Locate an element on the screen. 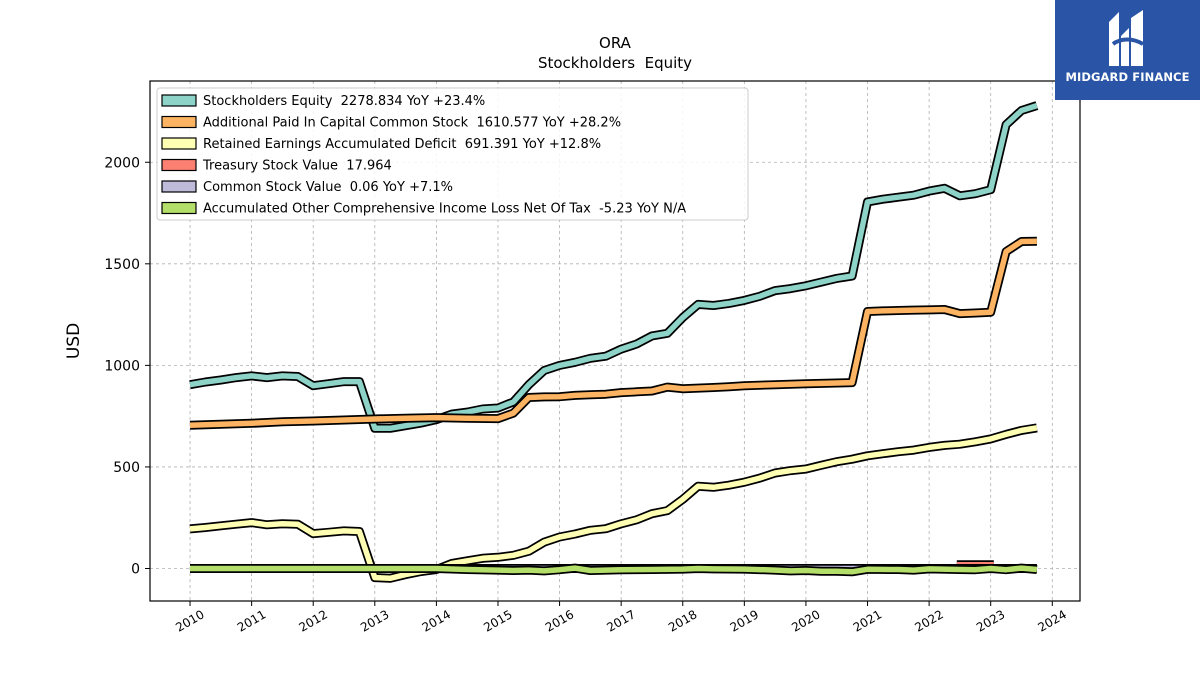 The height and width of the screenshot is (675, 1200). legend-item: Common Stock Value 0.06 YoY +7.1% is located at coordinates (307, 187).